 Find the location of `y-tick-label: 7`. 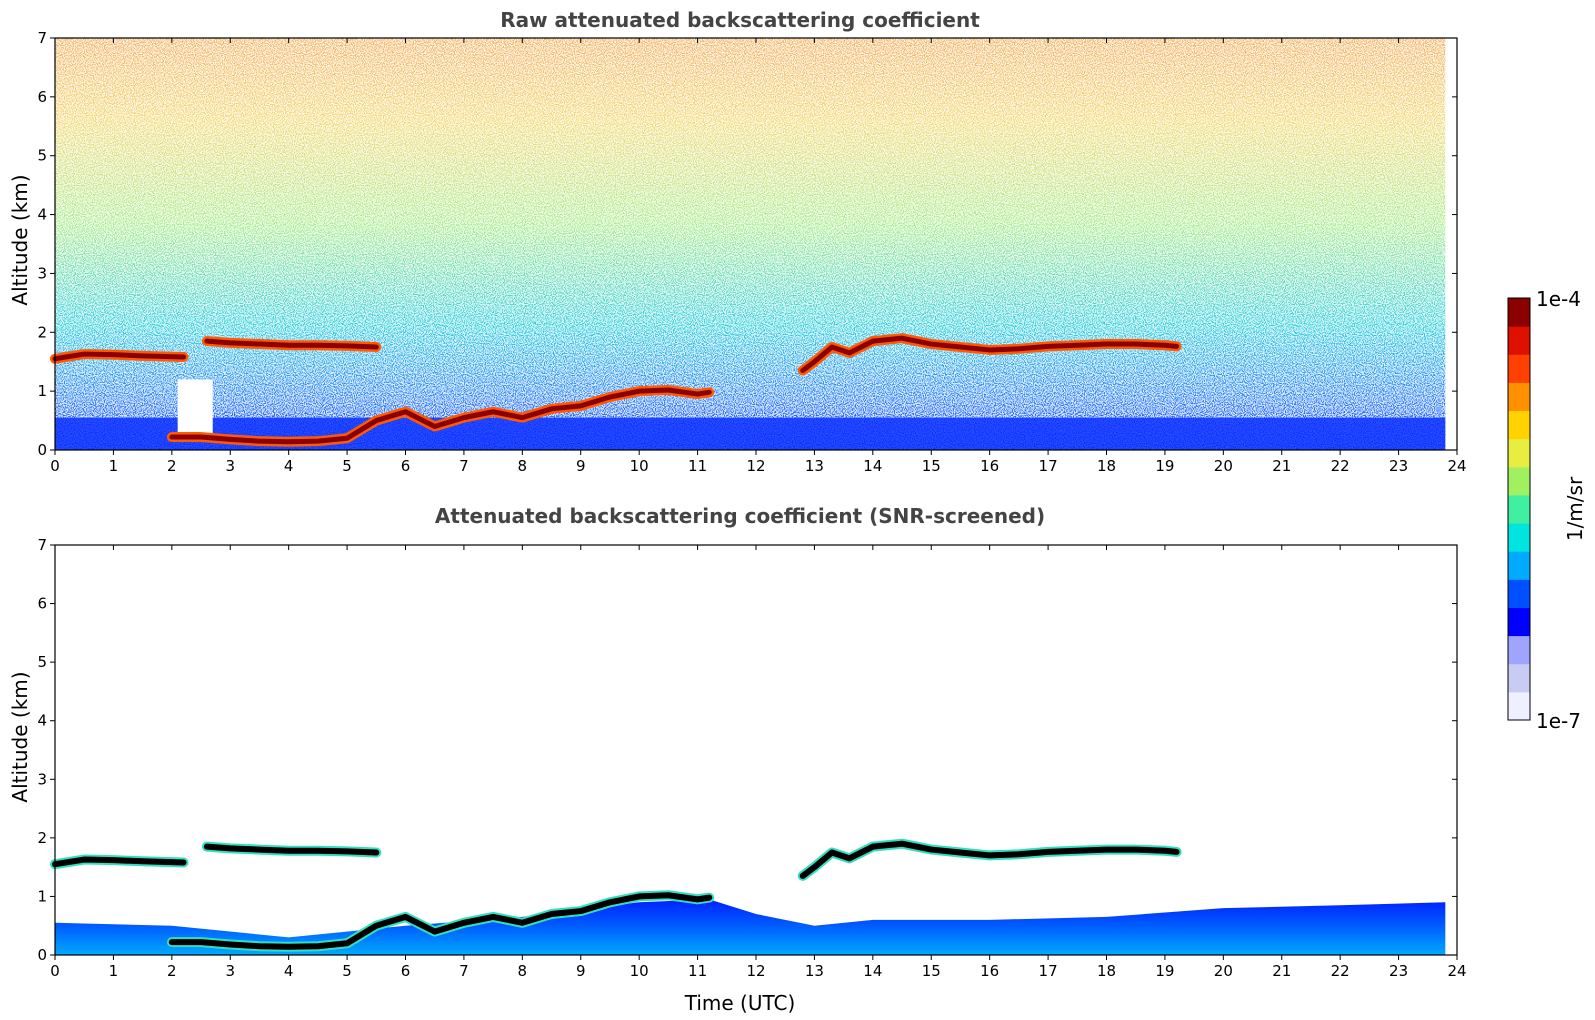

y-tick-label: 7 is located at coordinates (42, 545).